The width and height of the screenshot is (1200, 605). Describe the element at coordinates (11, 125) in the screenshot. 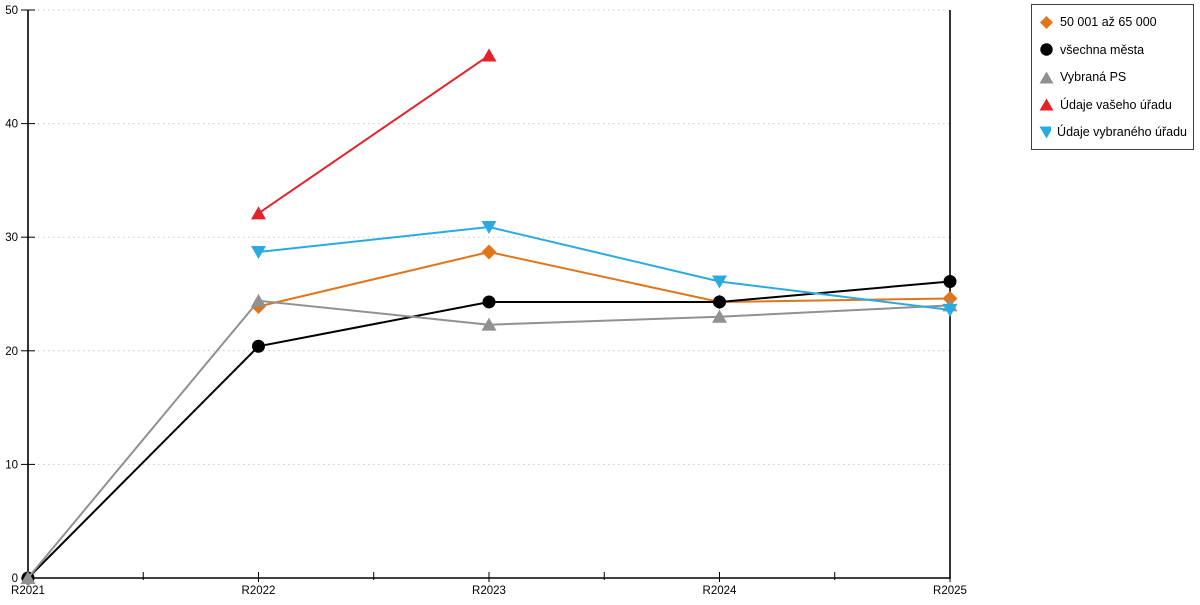

I see `y-tick-label: 40` at that location.